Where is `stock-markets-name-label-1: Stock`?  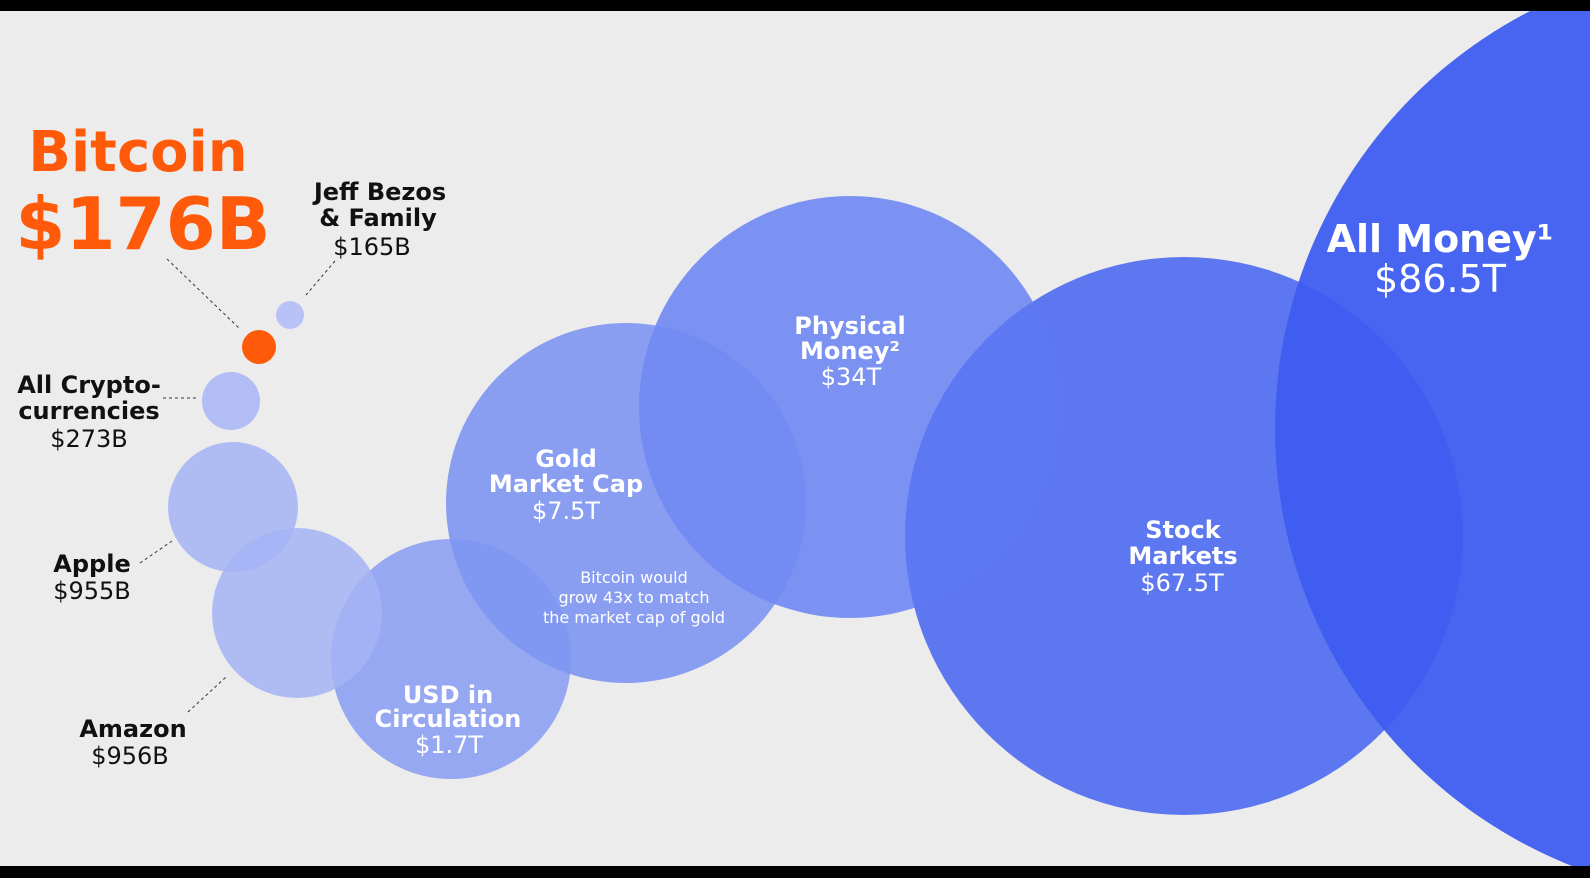
stock-markets-name-label-1: Stock is located at coordinates (1183, 530).